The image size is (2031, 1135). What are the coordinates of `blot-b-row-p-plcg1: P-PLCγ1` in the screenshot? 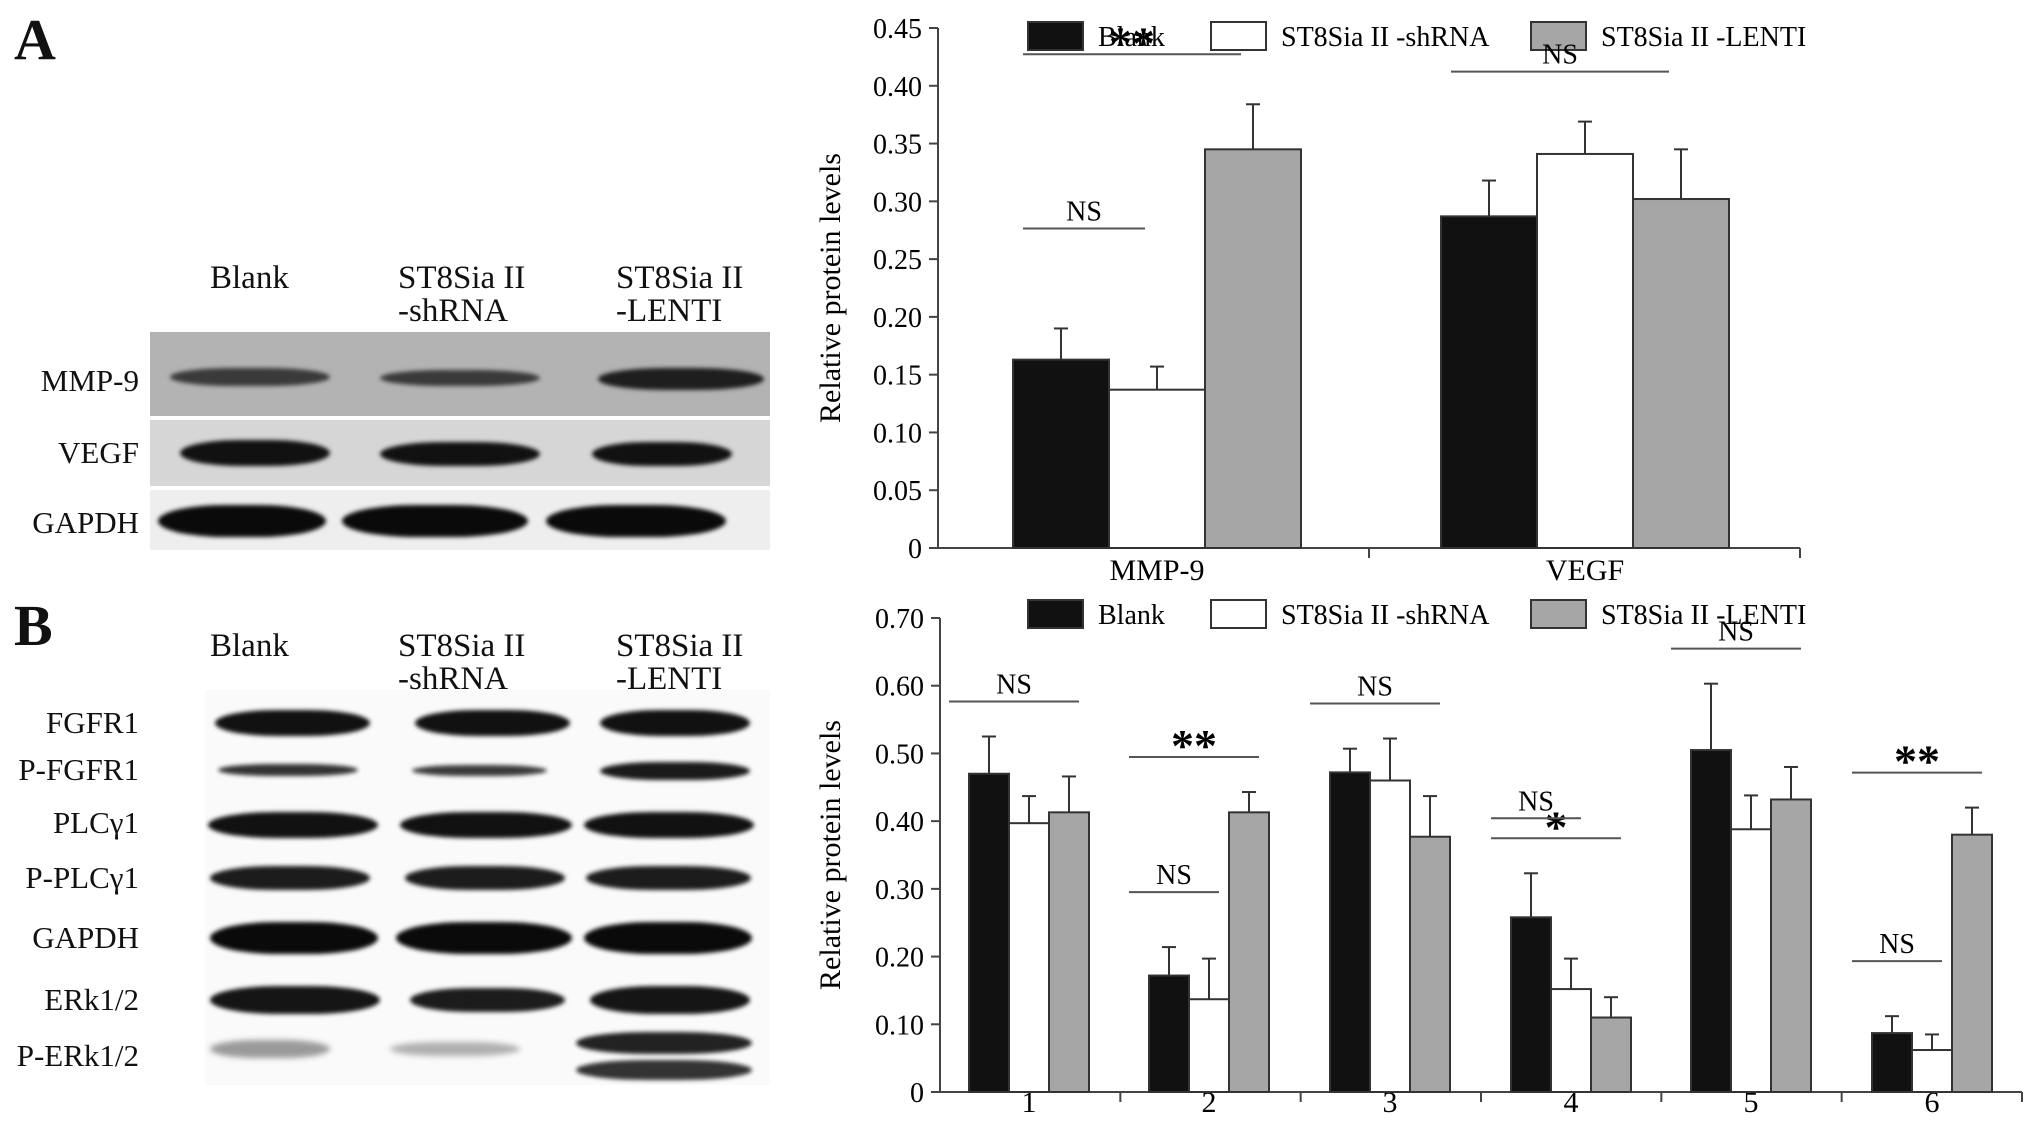 It's located at (82, 877).